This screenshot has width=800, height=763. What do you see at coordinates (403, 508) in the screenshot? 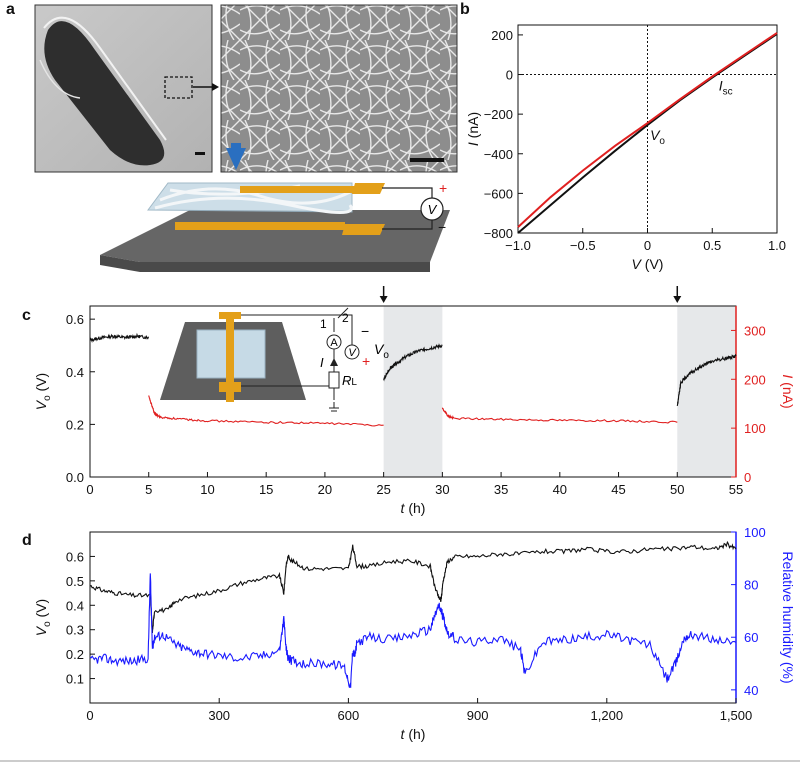
I see `c-x-axis-var: t` at bounding box center [403, 508].